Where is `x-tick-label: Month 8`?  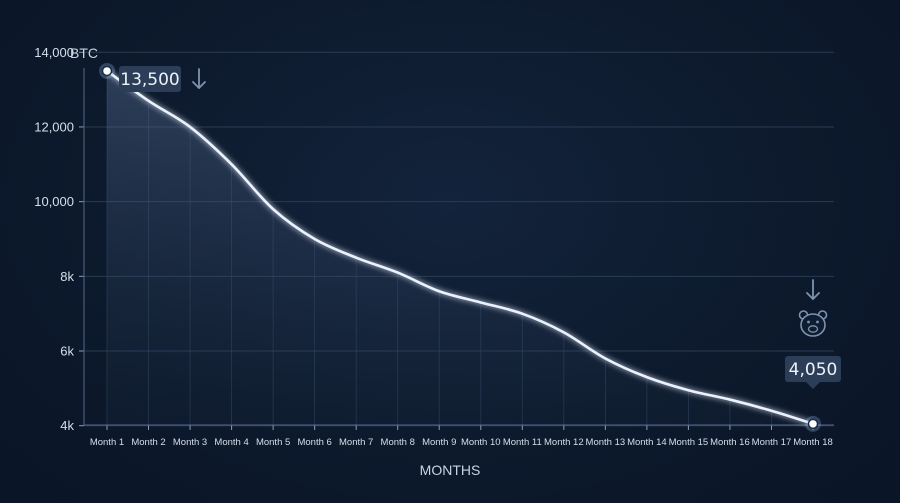
x-tick-label: Month 8 is located at coordinates (398, 442).